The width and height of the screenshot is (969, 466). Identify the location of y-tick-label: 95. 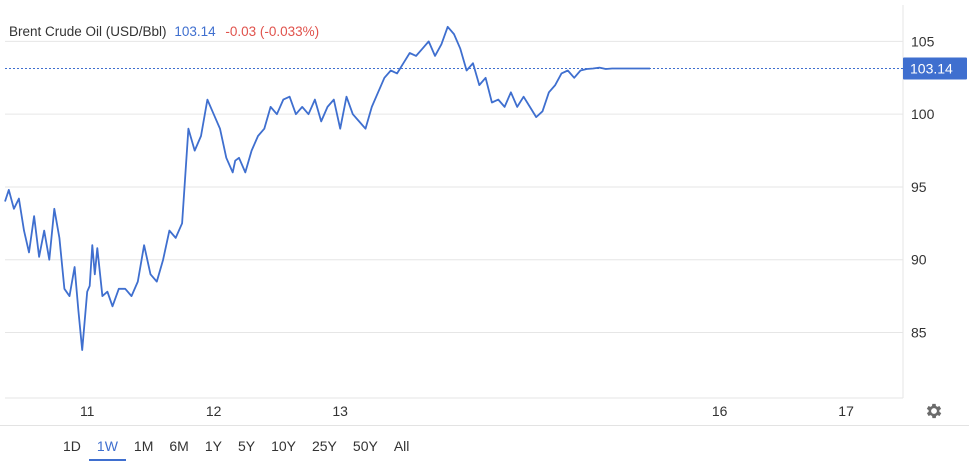
(919, 187).